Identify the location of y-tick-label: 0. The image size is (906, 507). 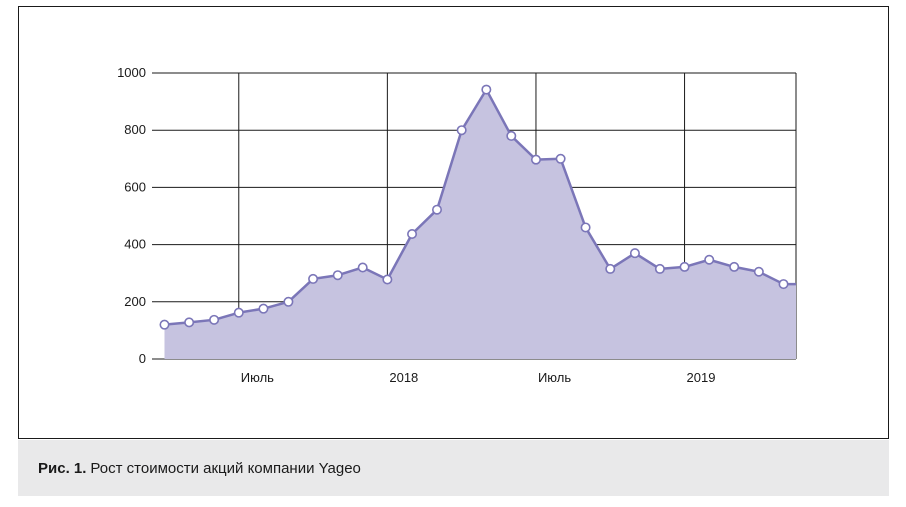
(142, 358).